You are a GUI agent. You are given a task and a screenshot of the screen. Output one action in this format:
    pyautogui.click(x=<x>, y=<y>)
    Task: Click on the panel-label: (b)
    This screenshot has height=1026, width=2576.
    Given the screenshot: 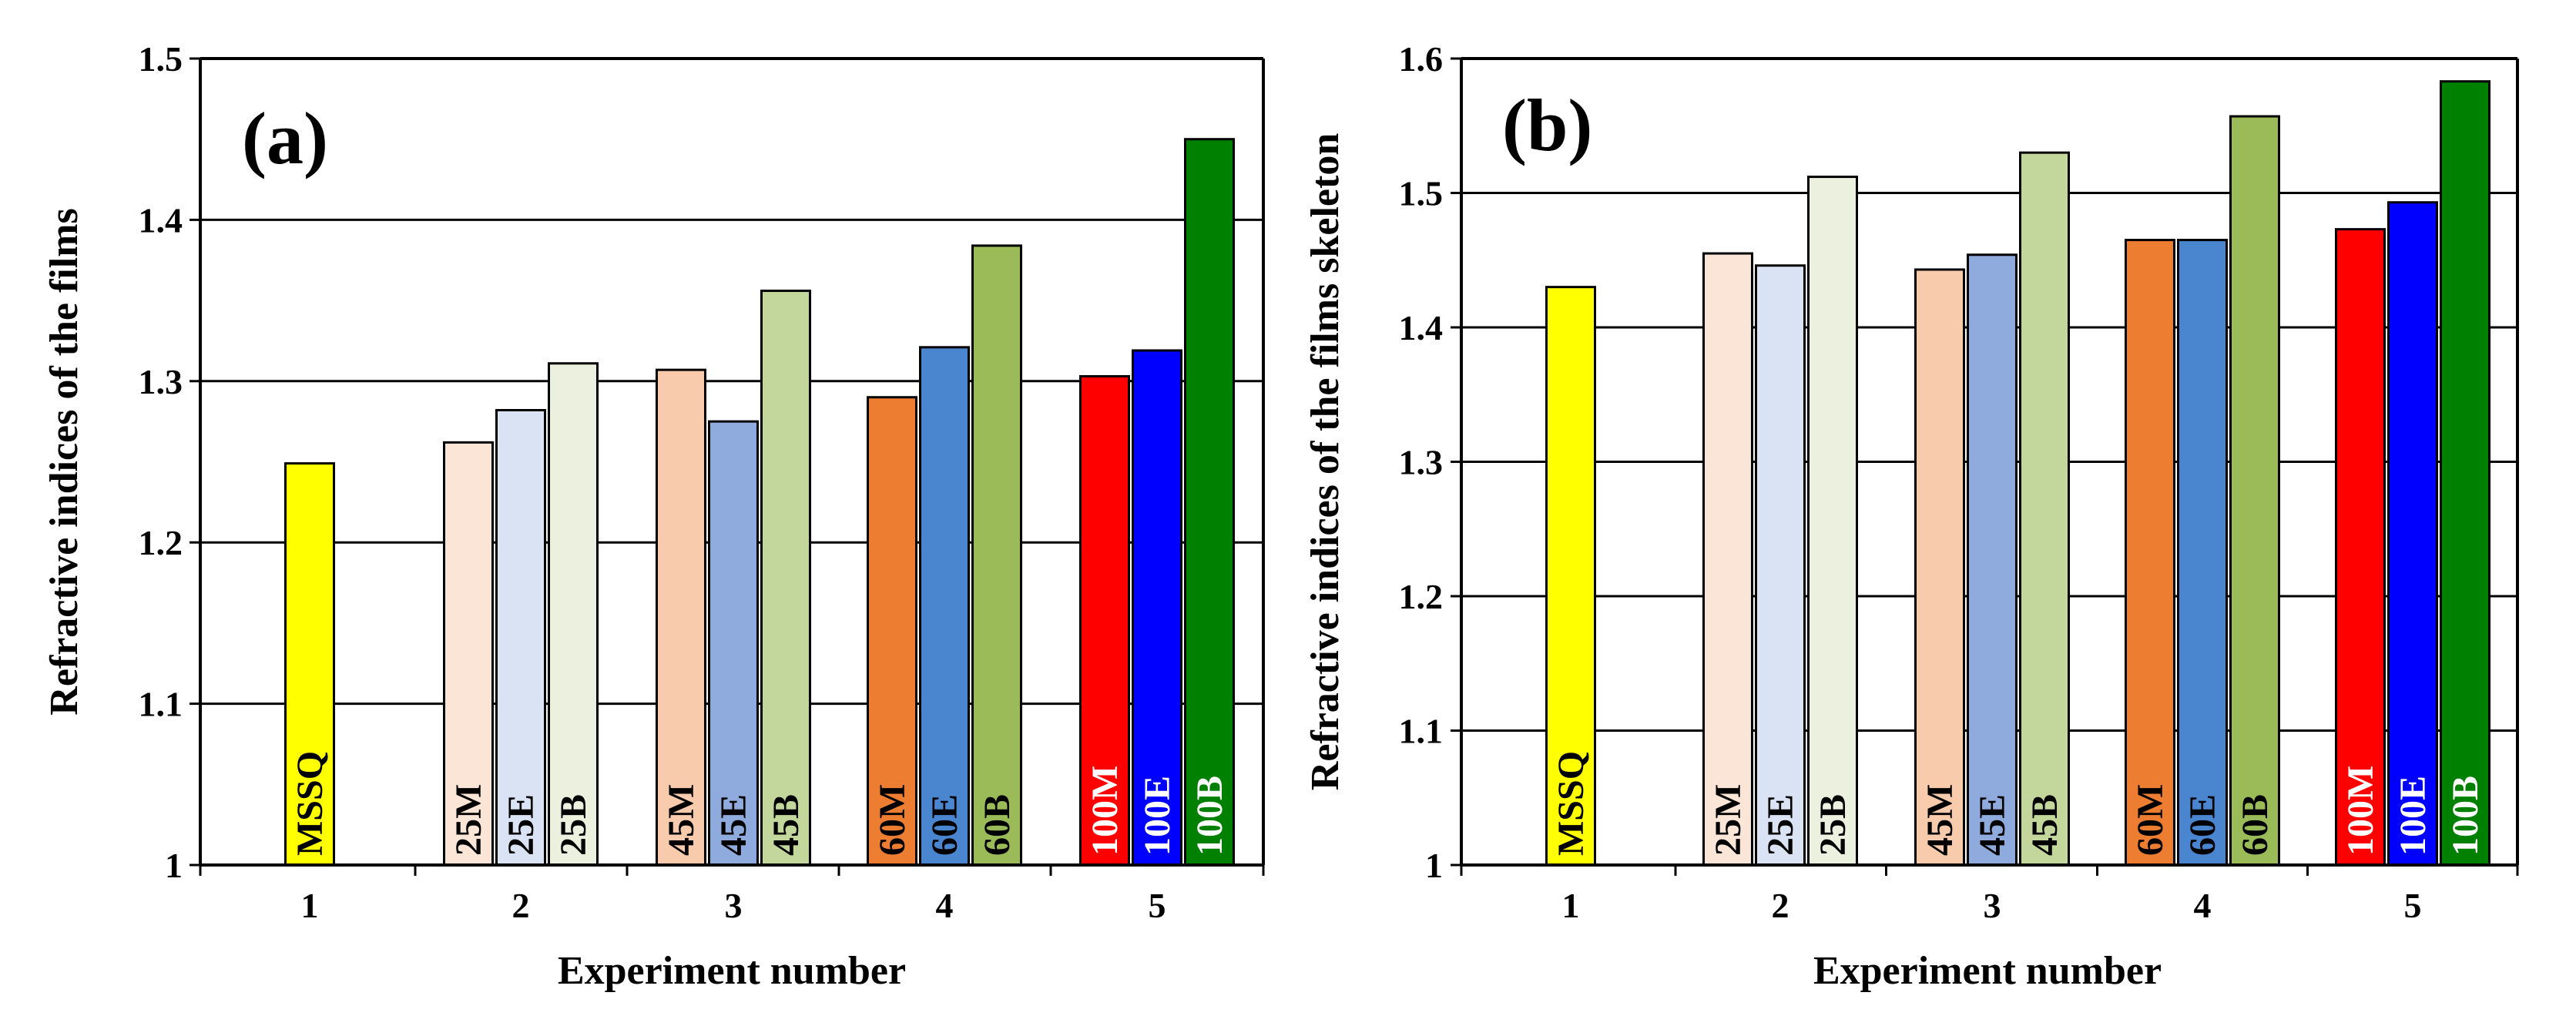 What is the action you would take?
    pyautogui.click(x=1547, y=125)
    